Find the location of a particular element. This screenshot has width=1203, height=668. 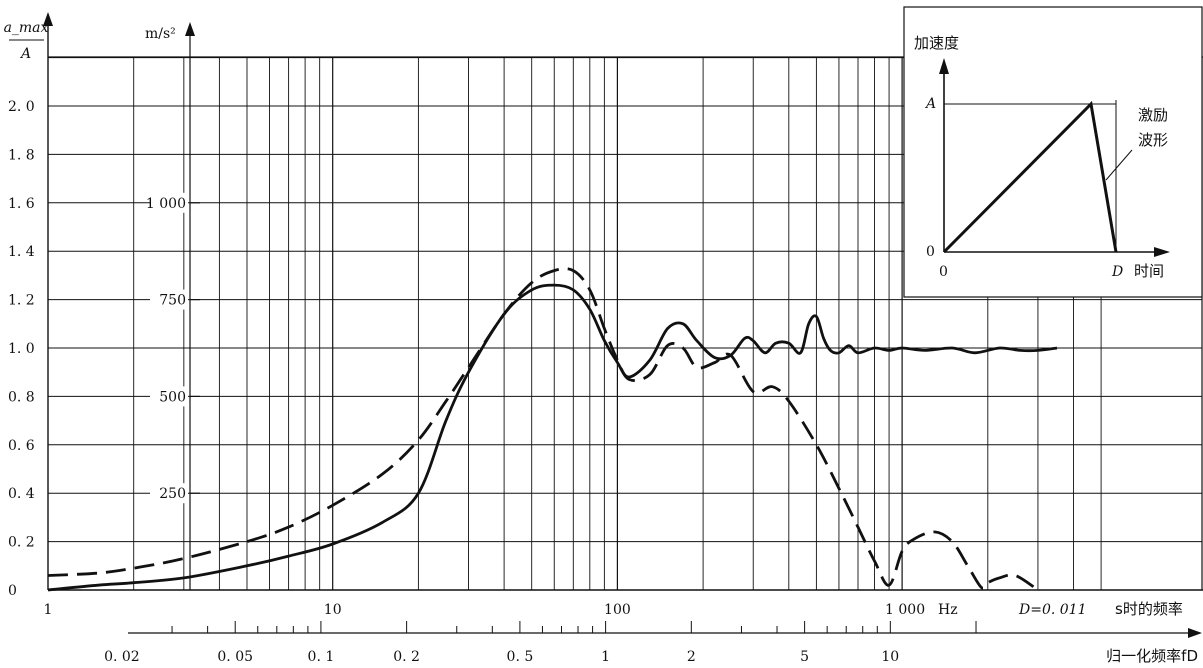

y-tick-label: 1. 4 is located at coordinates (21, 252).